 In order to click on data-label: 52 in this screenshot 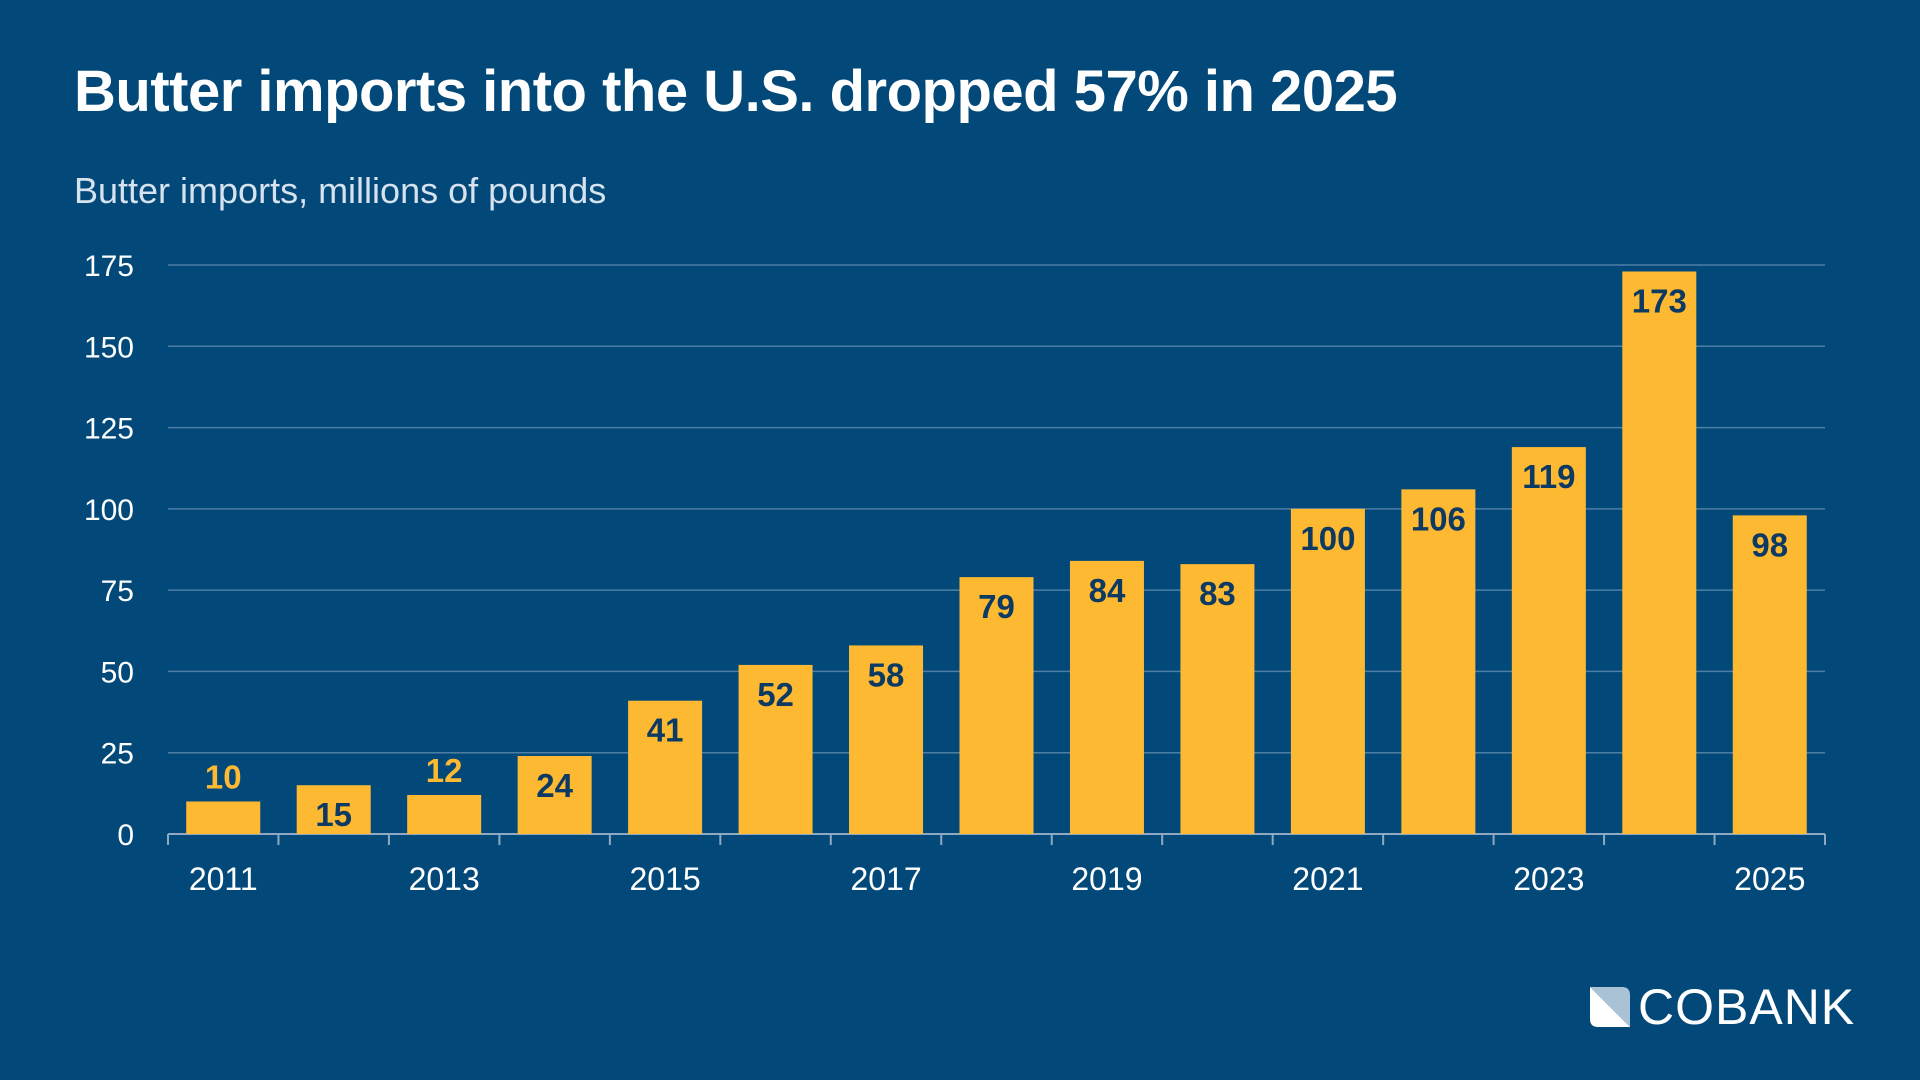, I will do `click(775, 694)`.